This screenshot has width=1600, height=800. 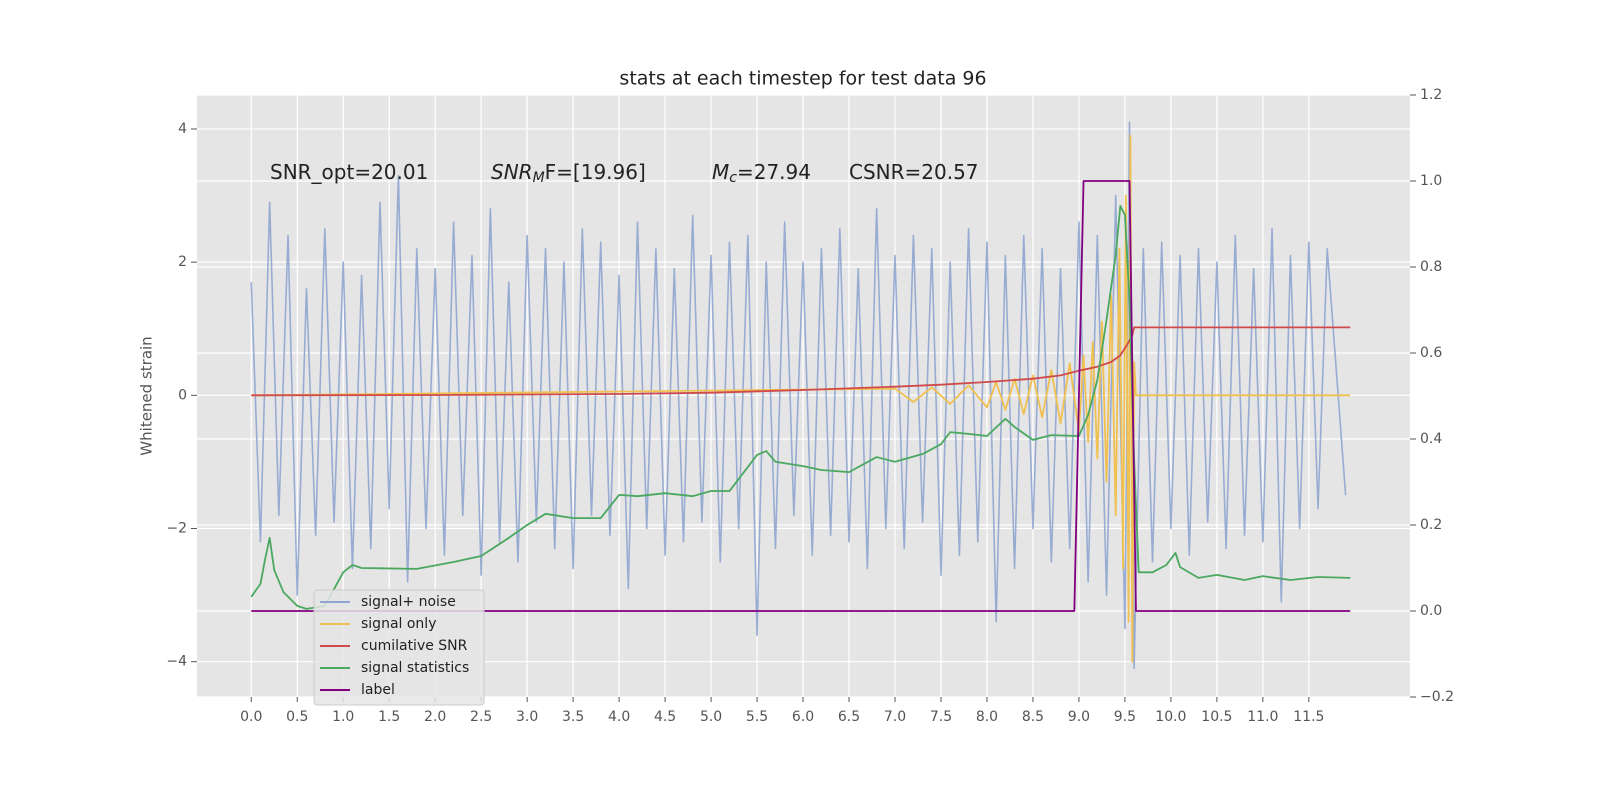 What do you see at coordinates (573, 717) in the screenshot?
I see `x-tick-label: 3.5` at bounding box center [573, 717].